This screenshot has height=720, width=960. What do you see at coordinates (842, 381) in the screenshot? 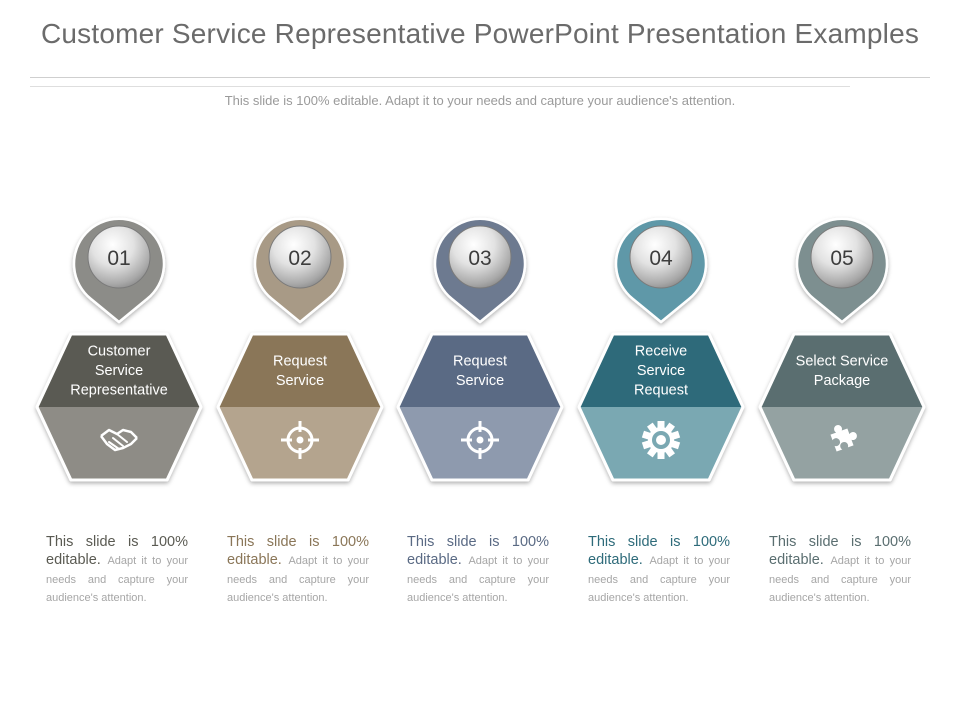
I see `step-label-line: Package` at bounding box center [842, 381].